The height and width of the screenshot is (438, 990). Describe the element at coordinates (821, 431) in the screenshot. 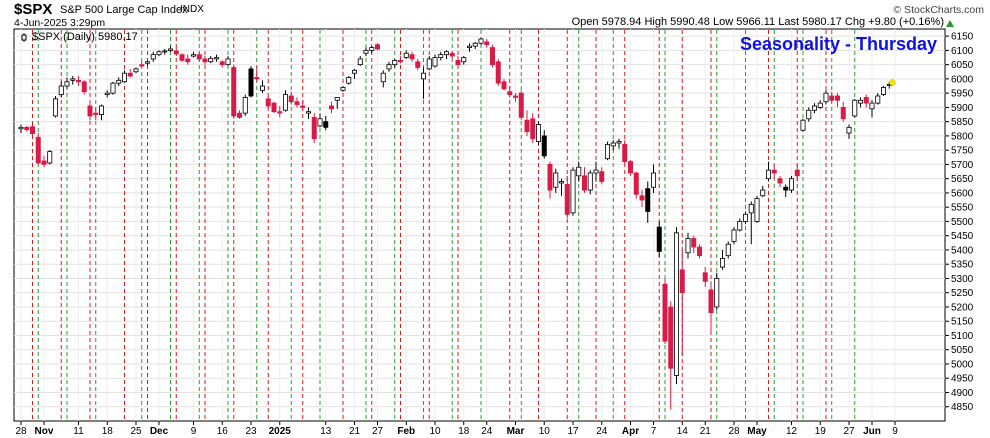

I see `x-tick-label: 19` at that location.